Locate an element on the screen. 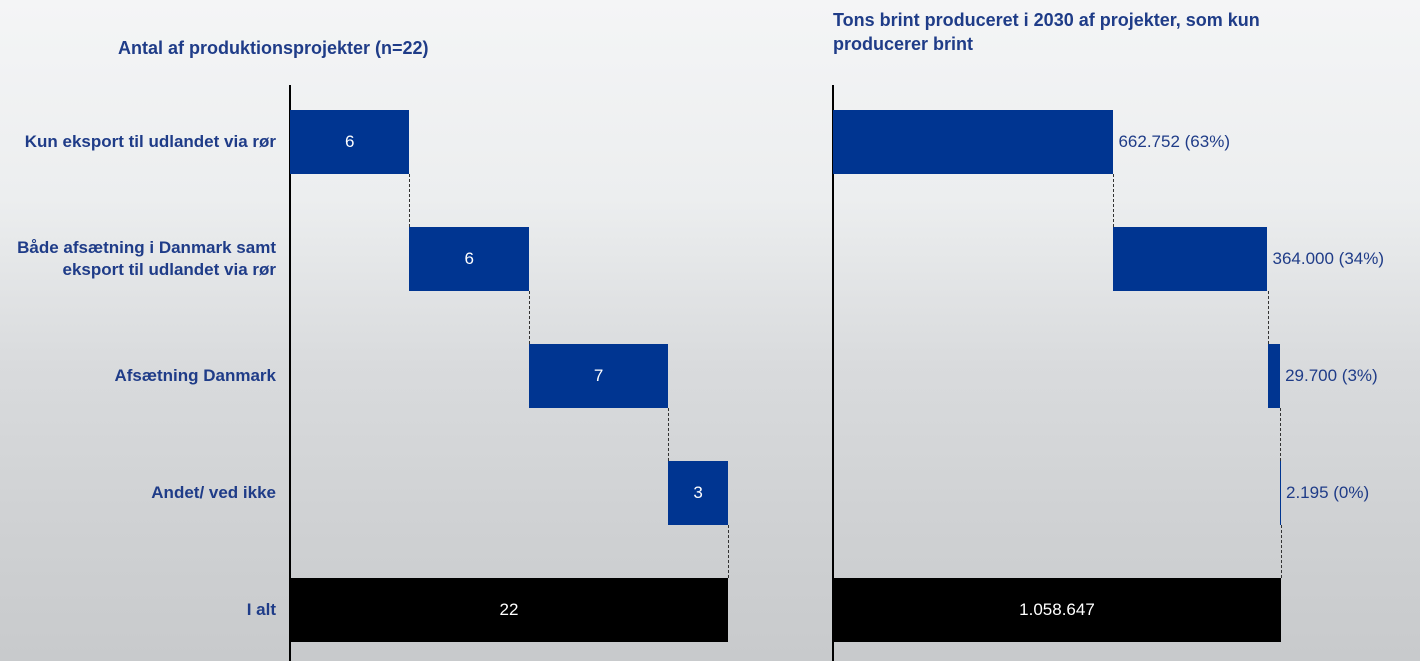  value-label: 364.000 (34%) is located at coordinates (1328, 258).